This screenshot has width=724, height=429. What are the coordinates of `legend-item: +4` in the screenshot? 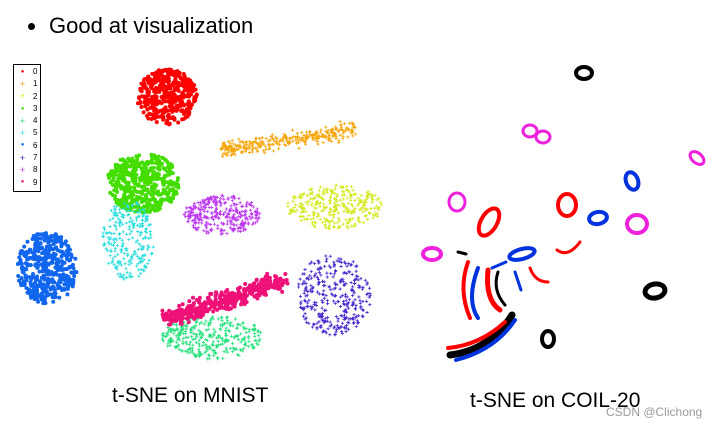 It's located at (28, 121).